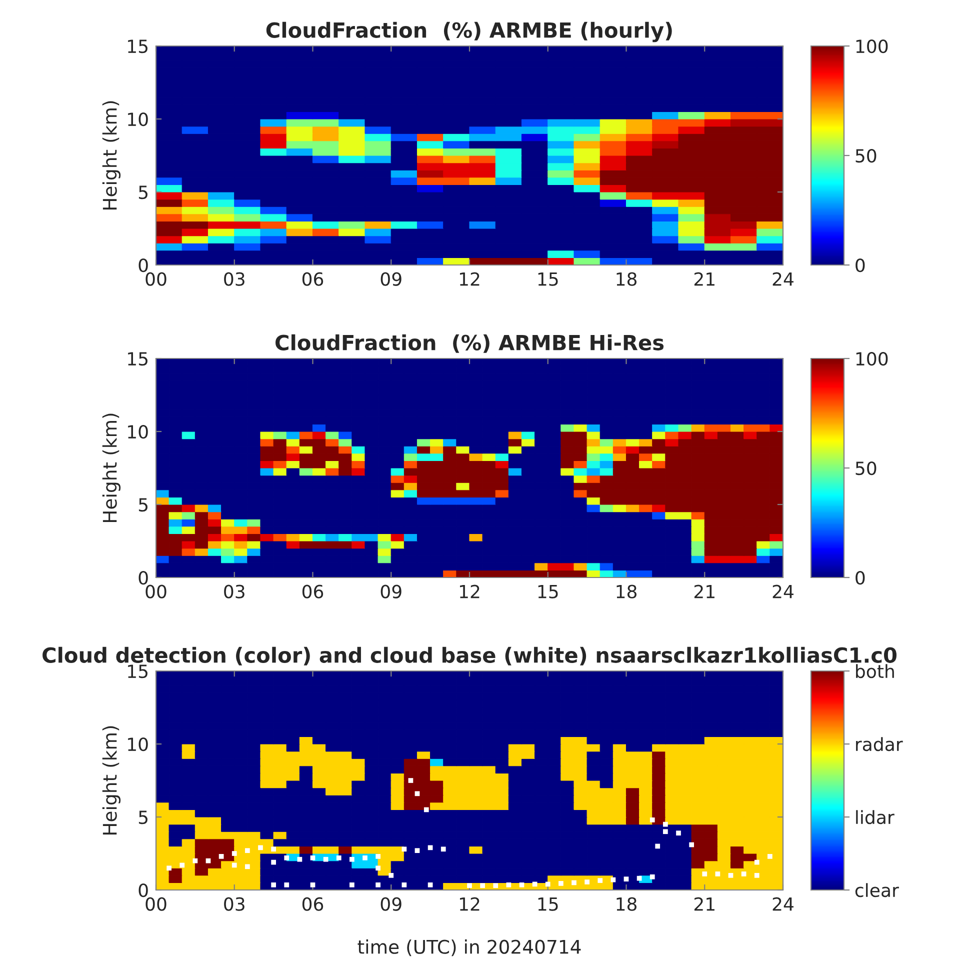  What do you see at coordinates (469, 32) in the screenshot?
I see `chart-title: CloudFraction (%) ARMBE (hourly)` at bounding box center [469, 32].